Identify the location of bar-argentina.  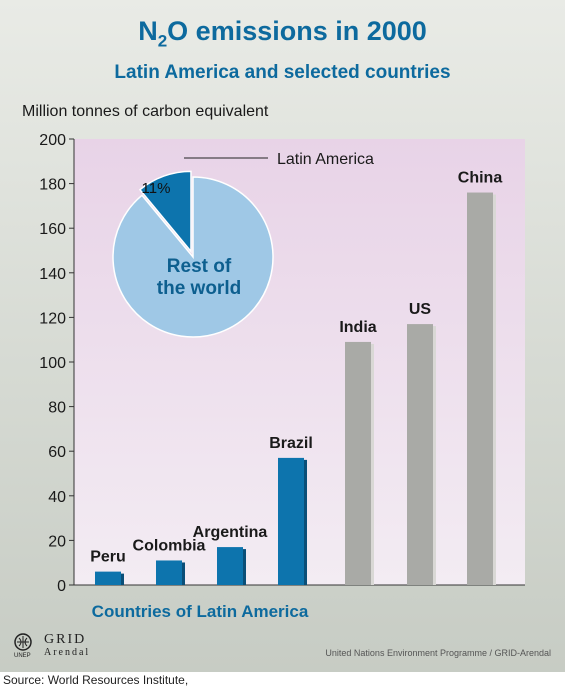
(230, 566).